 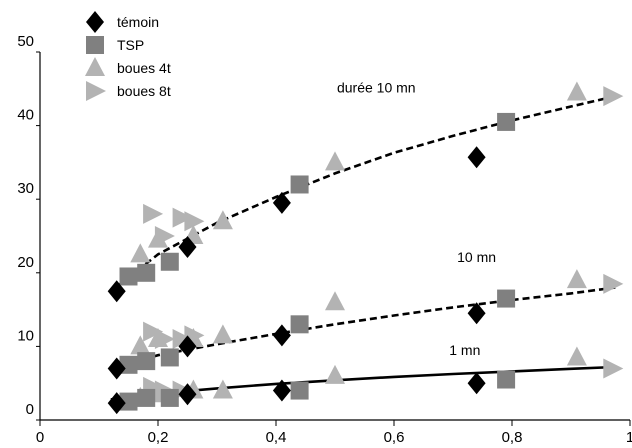 What do you see at coordinates (512, 437) in the screenshot?
I see `x-tick-label: 0,8` at bounding box center [512, 437].